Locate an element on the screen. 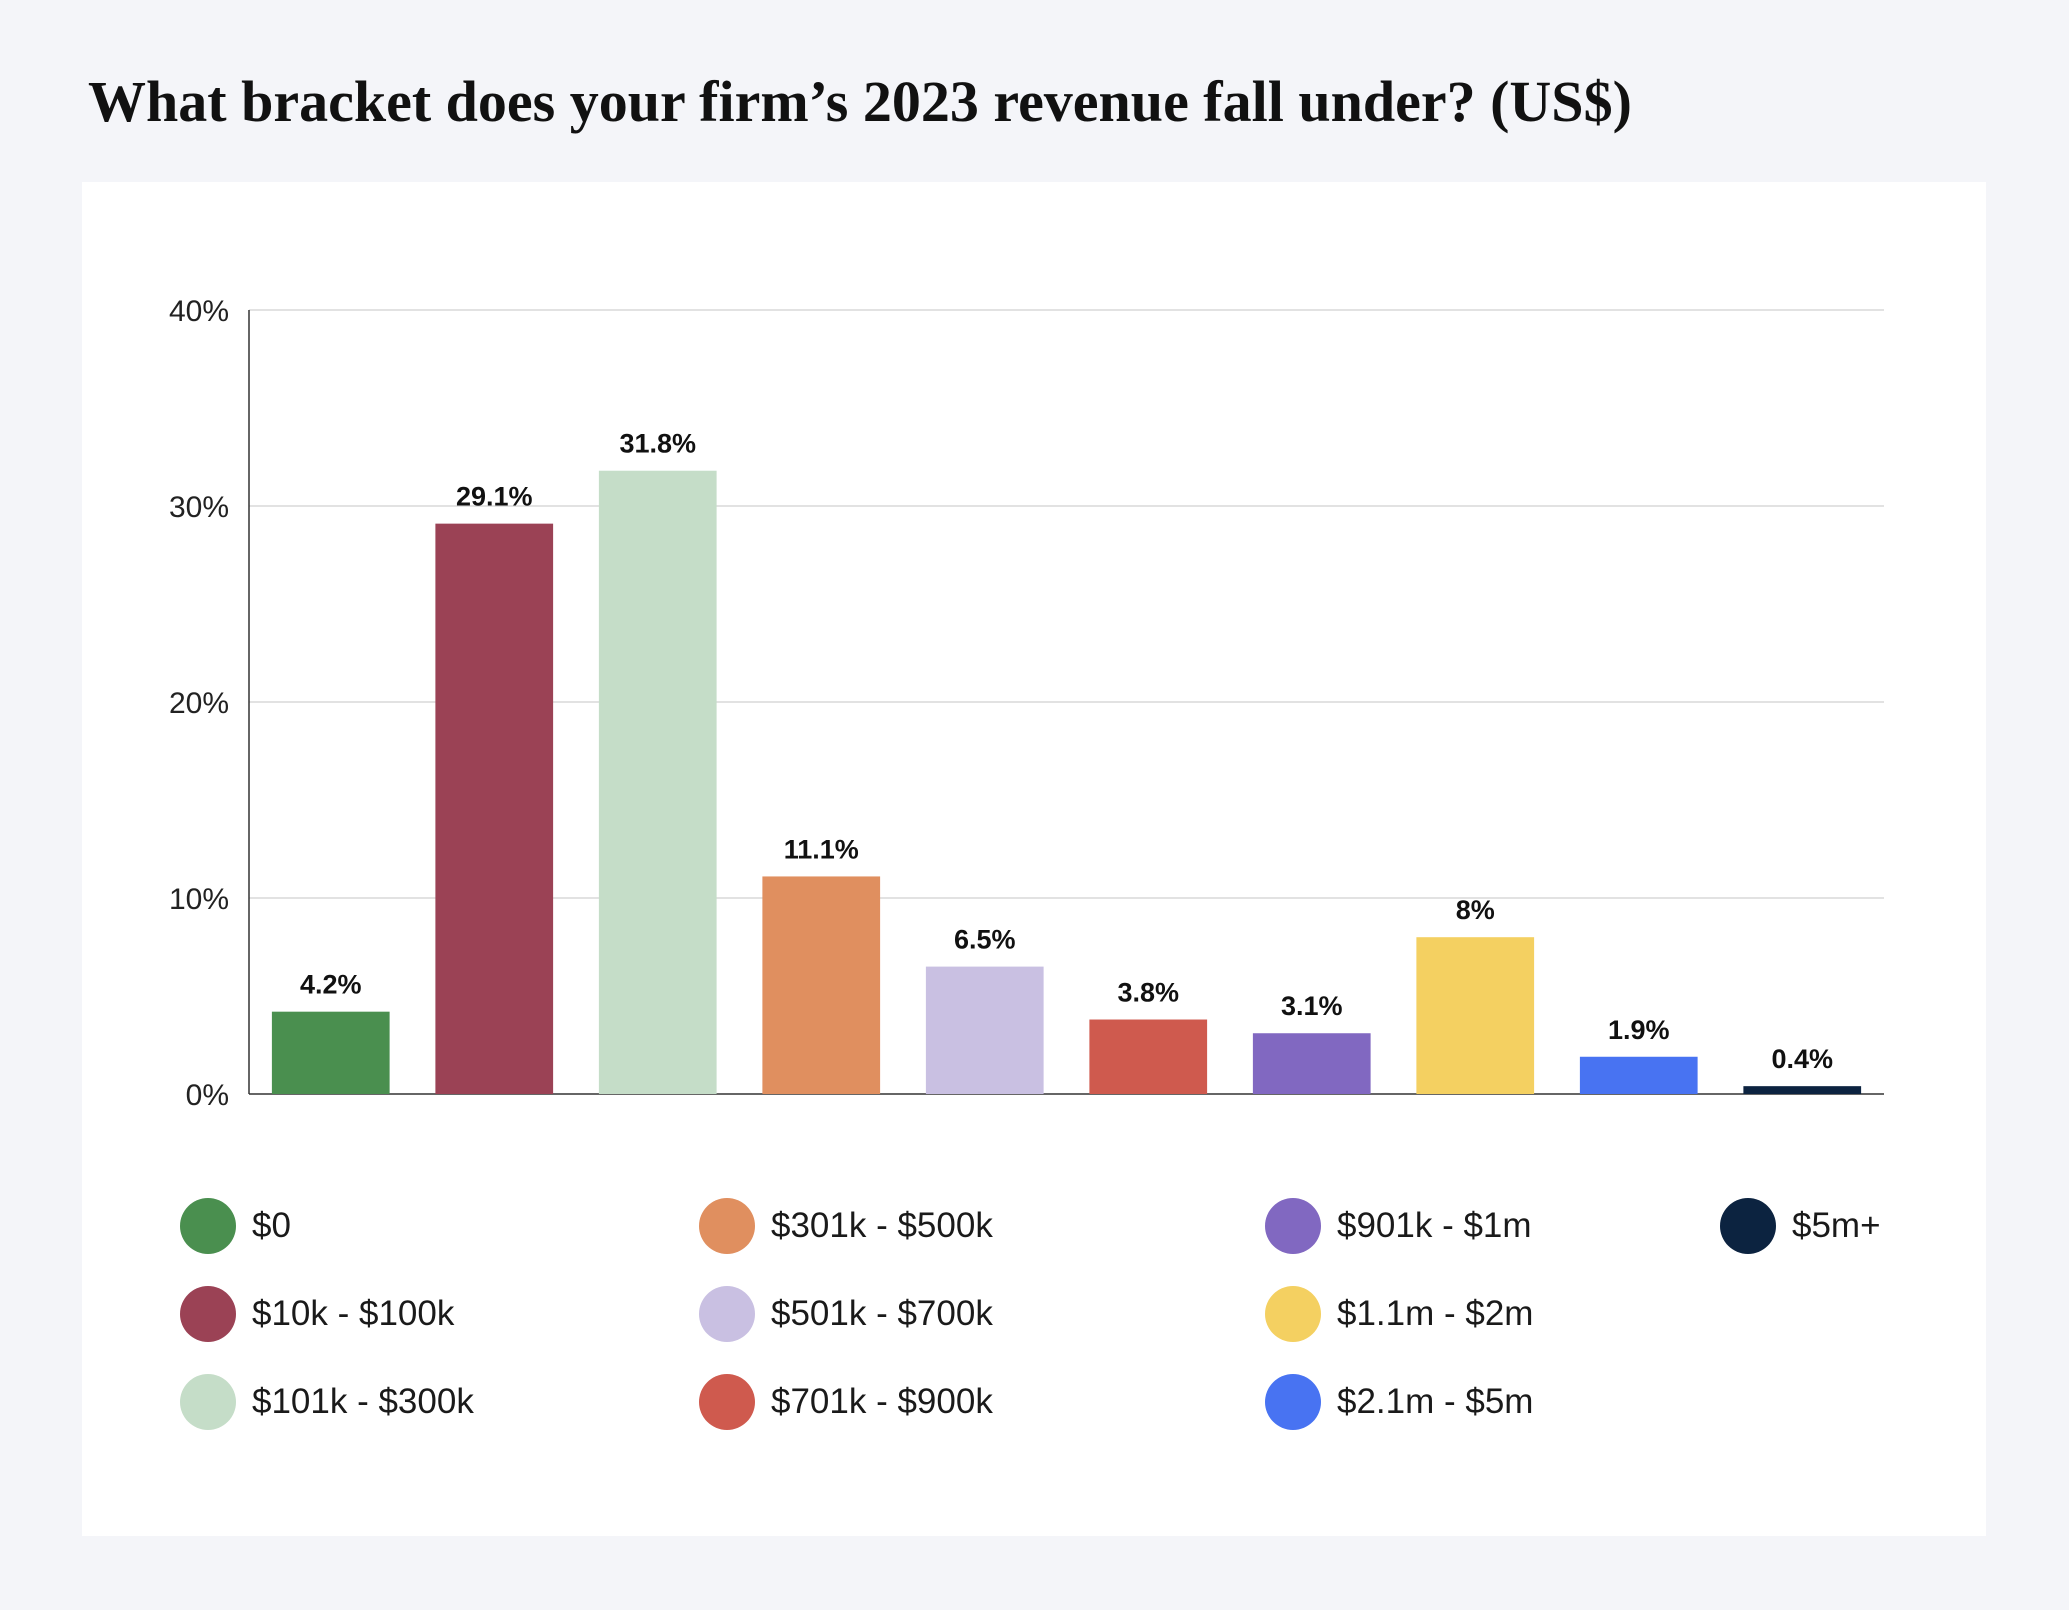  legend-item: $5m+ is located at coordinates (1800, 1226).